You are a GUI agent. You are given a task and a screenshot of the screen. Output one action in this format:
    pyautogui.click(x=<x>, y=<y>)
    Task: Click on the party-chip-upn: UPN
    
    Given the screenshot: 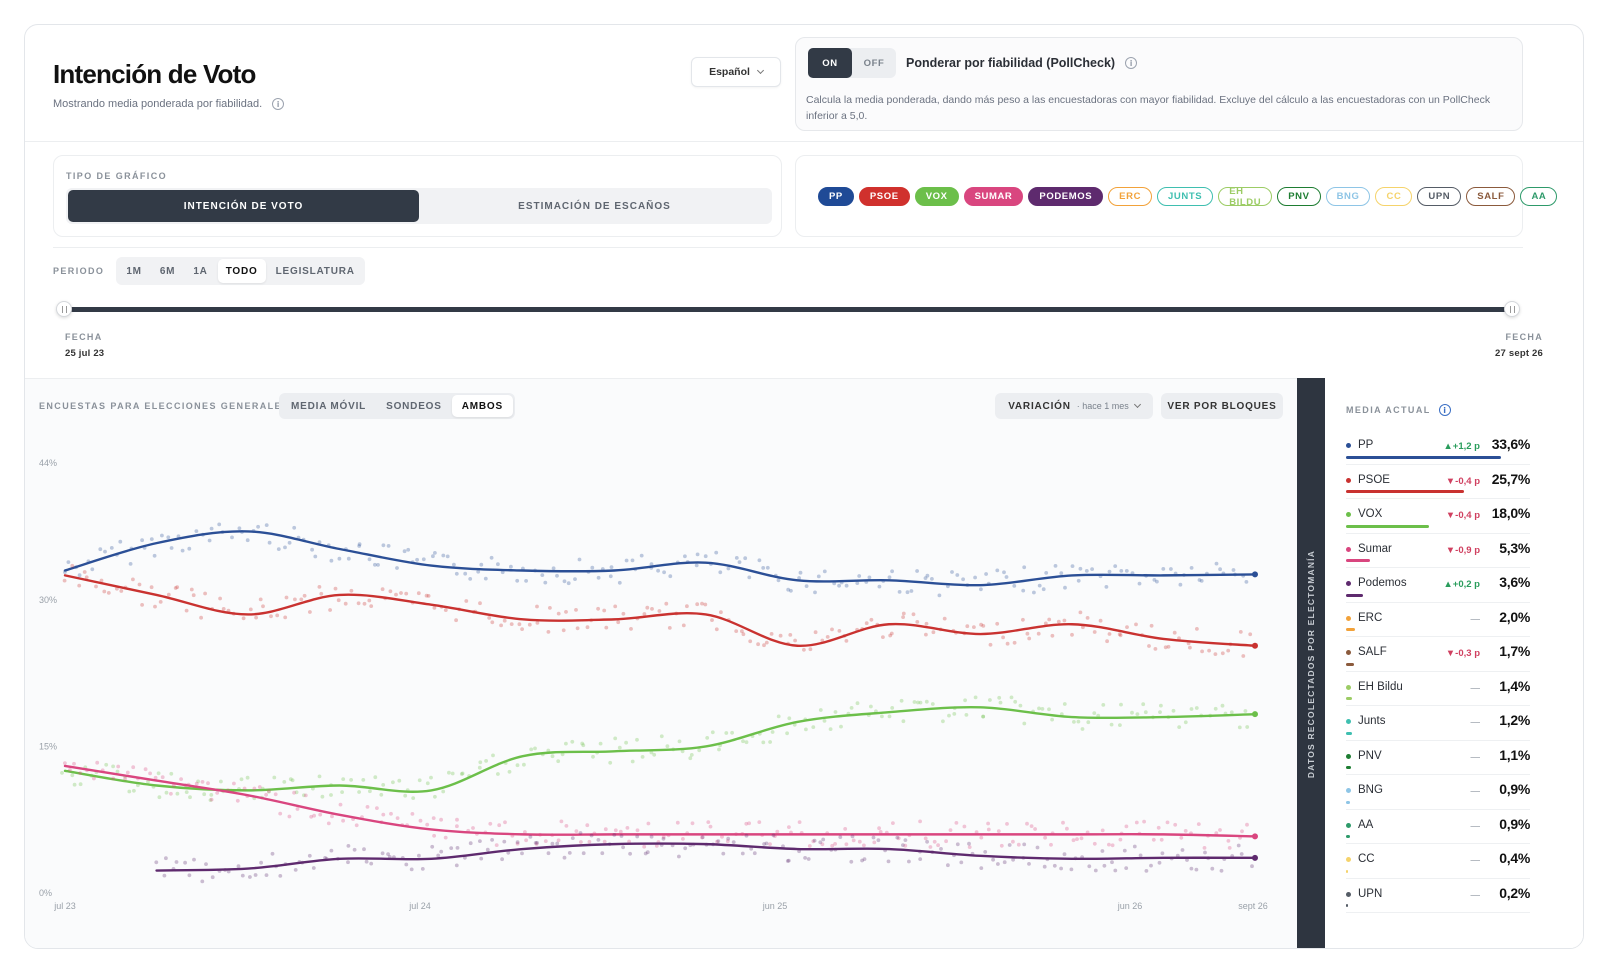 What is the action you would take?
    pyautogui.click(x=1439, y=196)
    